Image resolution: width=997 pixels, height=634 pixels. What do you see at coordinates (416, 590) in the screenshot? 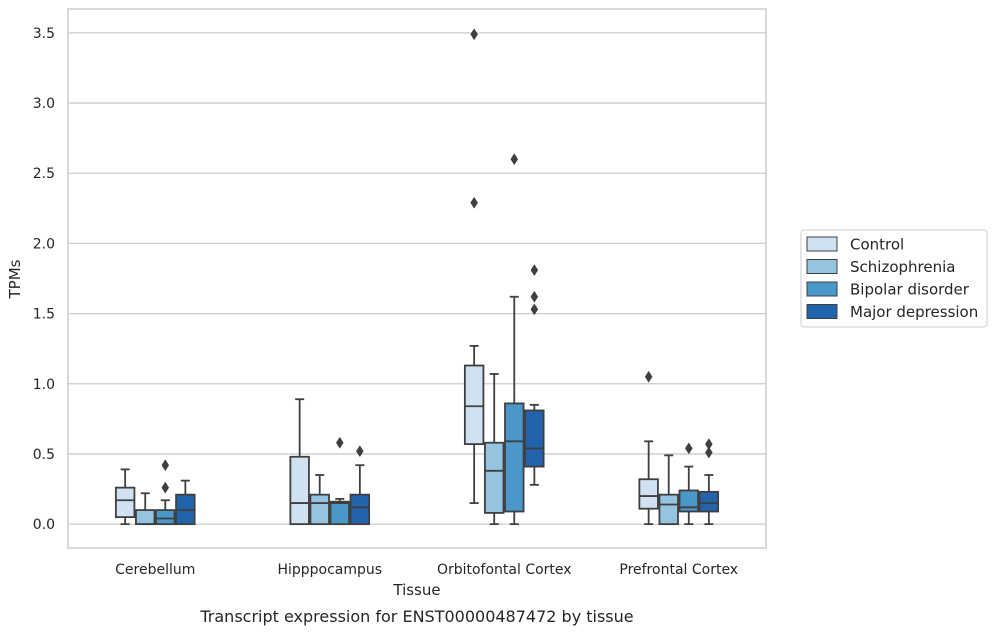
I see `x-axis-title: Tissue` at bounding box center [416, 590].